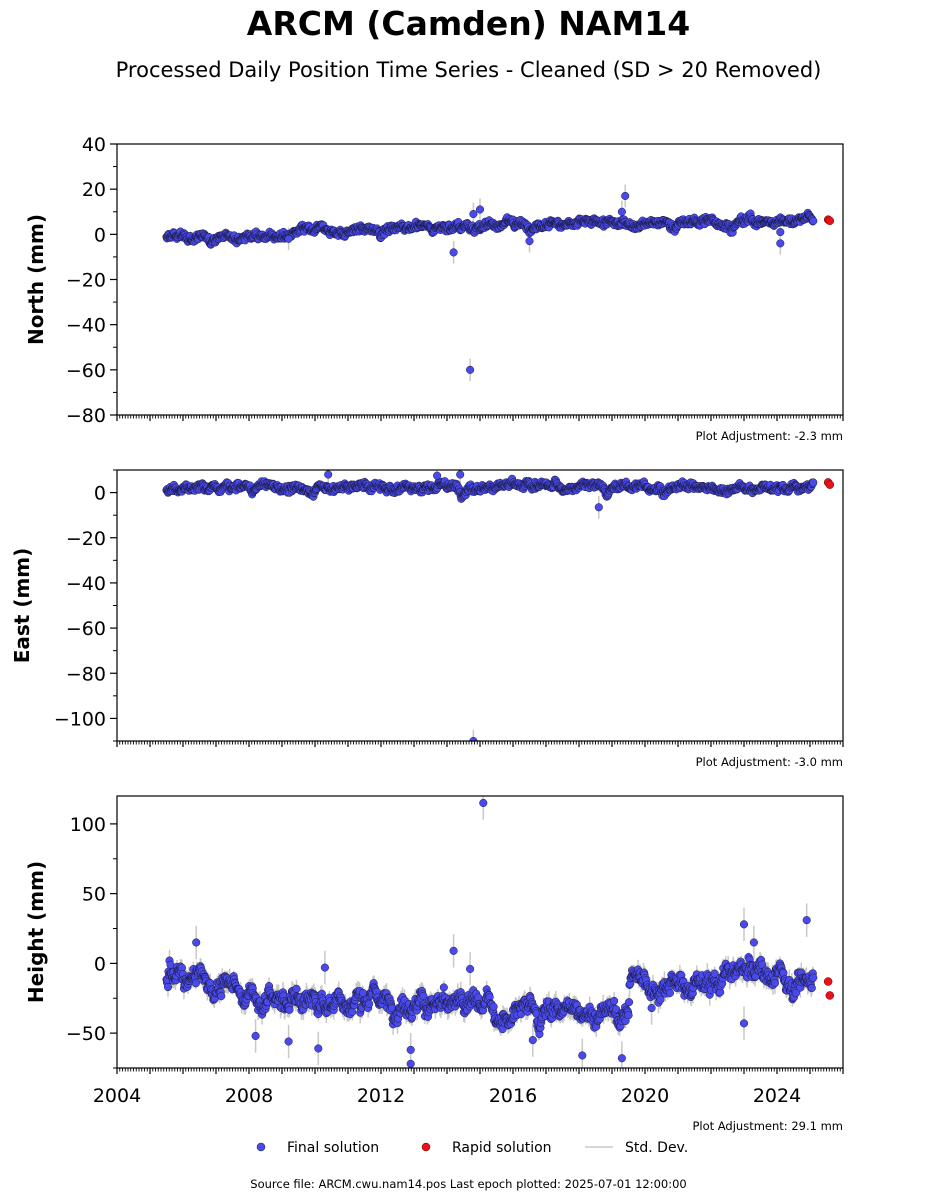 Image resolution: width=937 pixels, height=1200 pixels. What do you see at coordinates (86, 326) in the screenshot?
I see `y-tick-label: −40` at bounding box center [86, 326].